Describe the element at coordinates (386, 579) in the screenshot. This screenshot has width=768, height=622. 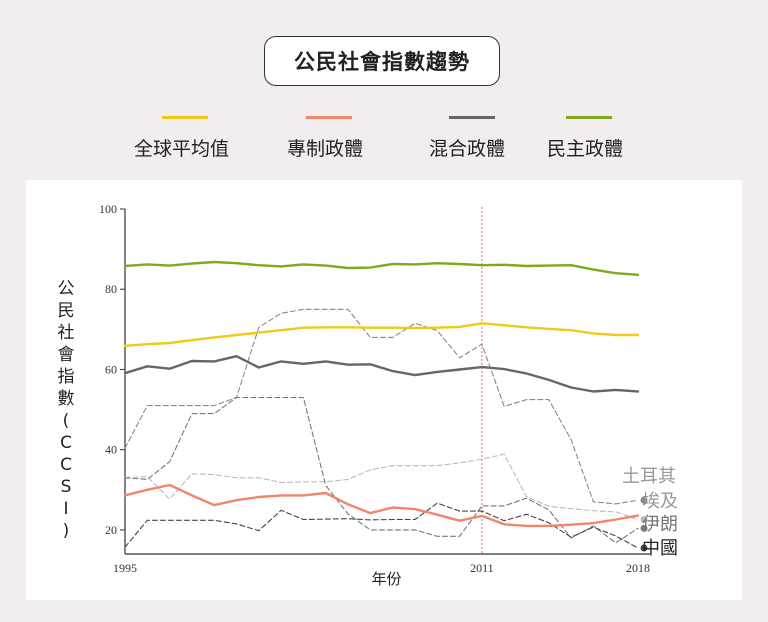
I see `x-axis-title: 年份` at that location.